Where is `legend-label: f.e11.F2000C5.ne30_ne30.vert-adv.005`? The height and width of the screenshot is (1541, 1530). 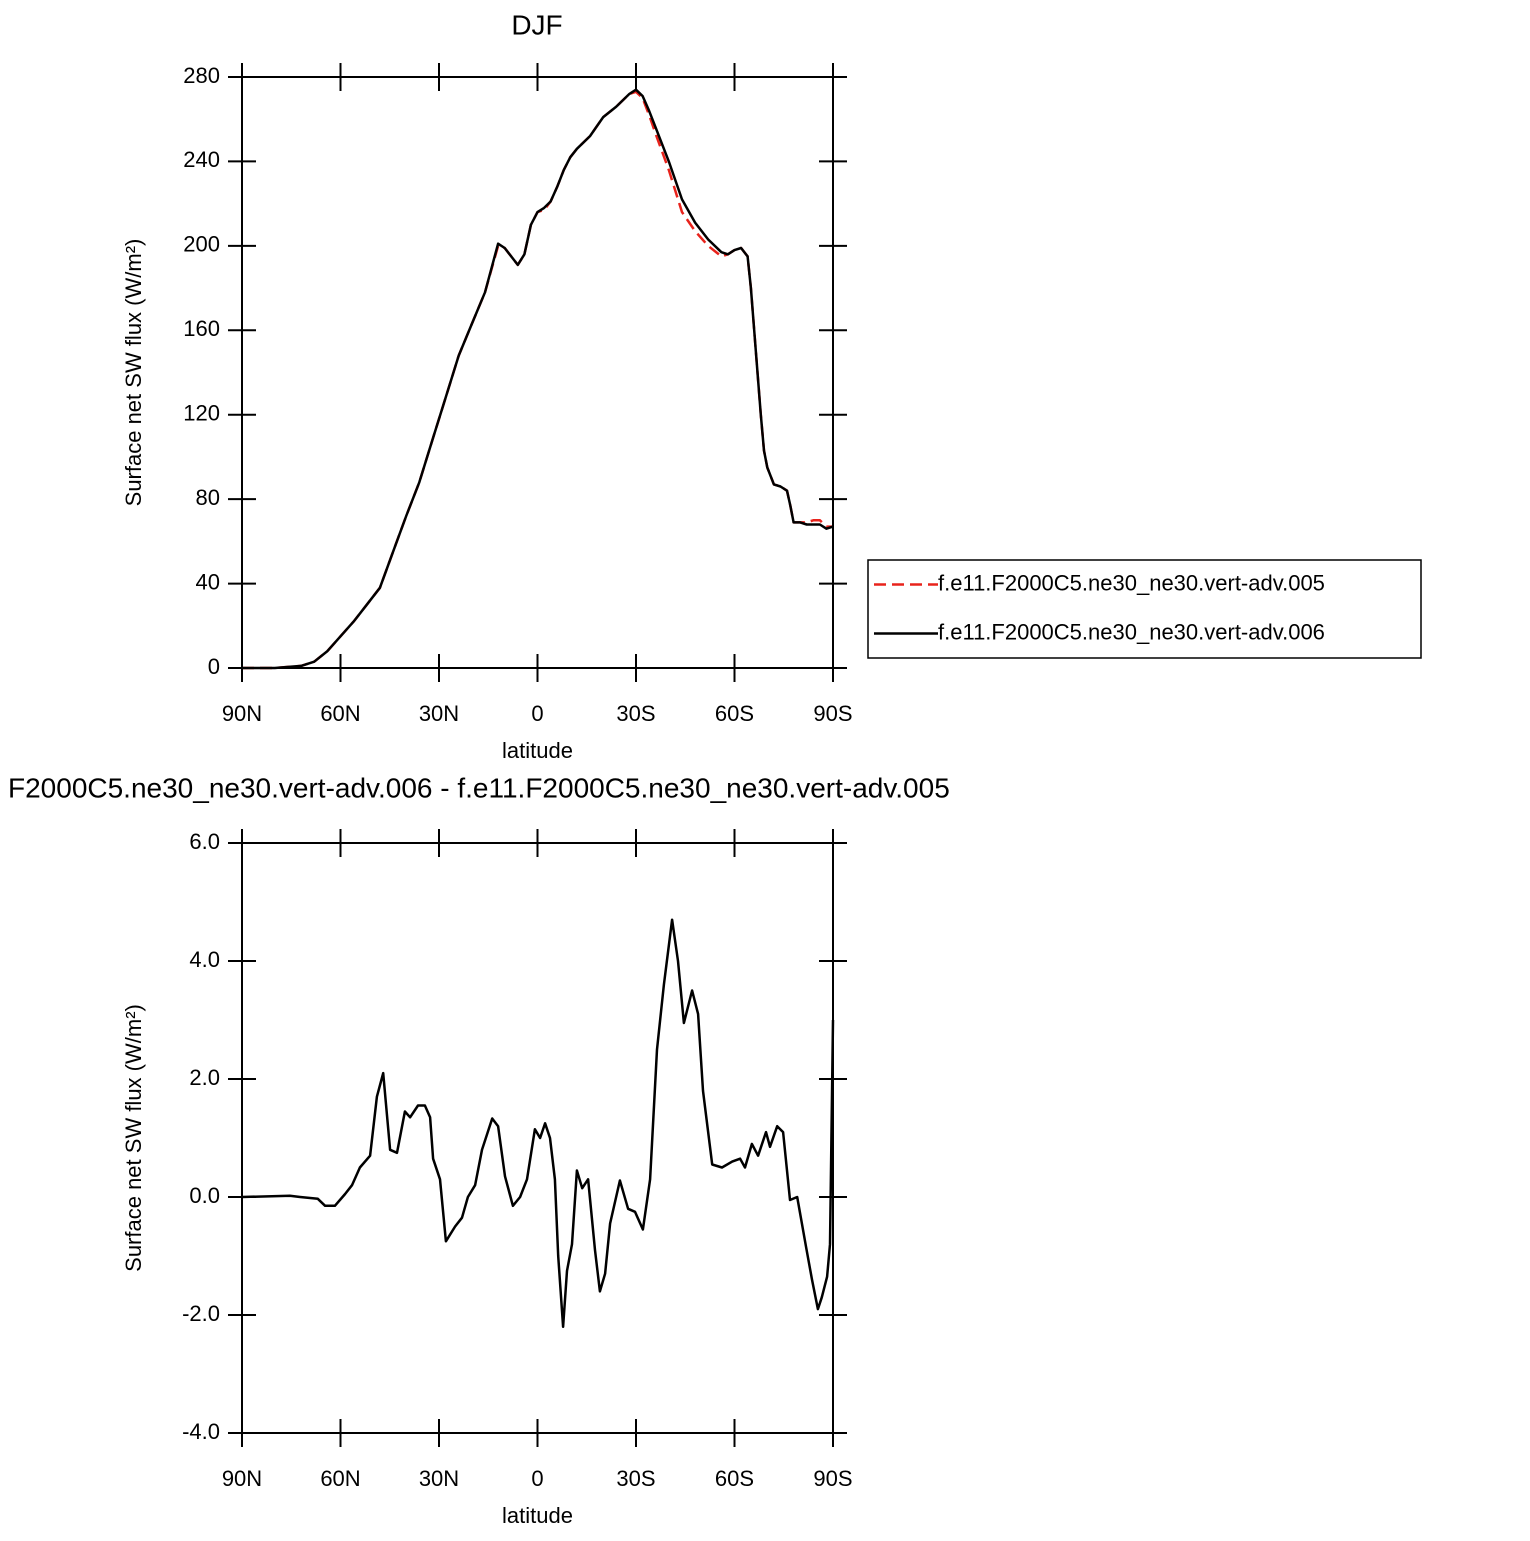 legend-label: f.e11.F2000C5.ne30_ne30.vert-adv.005 is located at coordinates (1131, 582).